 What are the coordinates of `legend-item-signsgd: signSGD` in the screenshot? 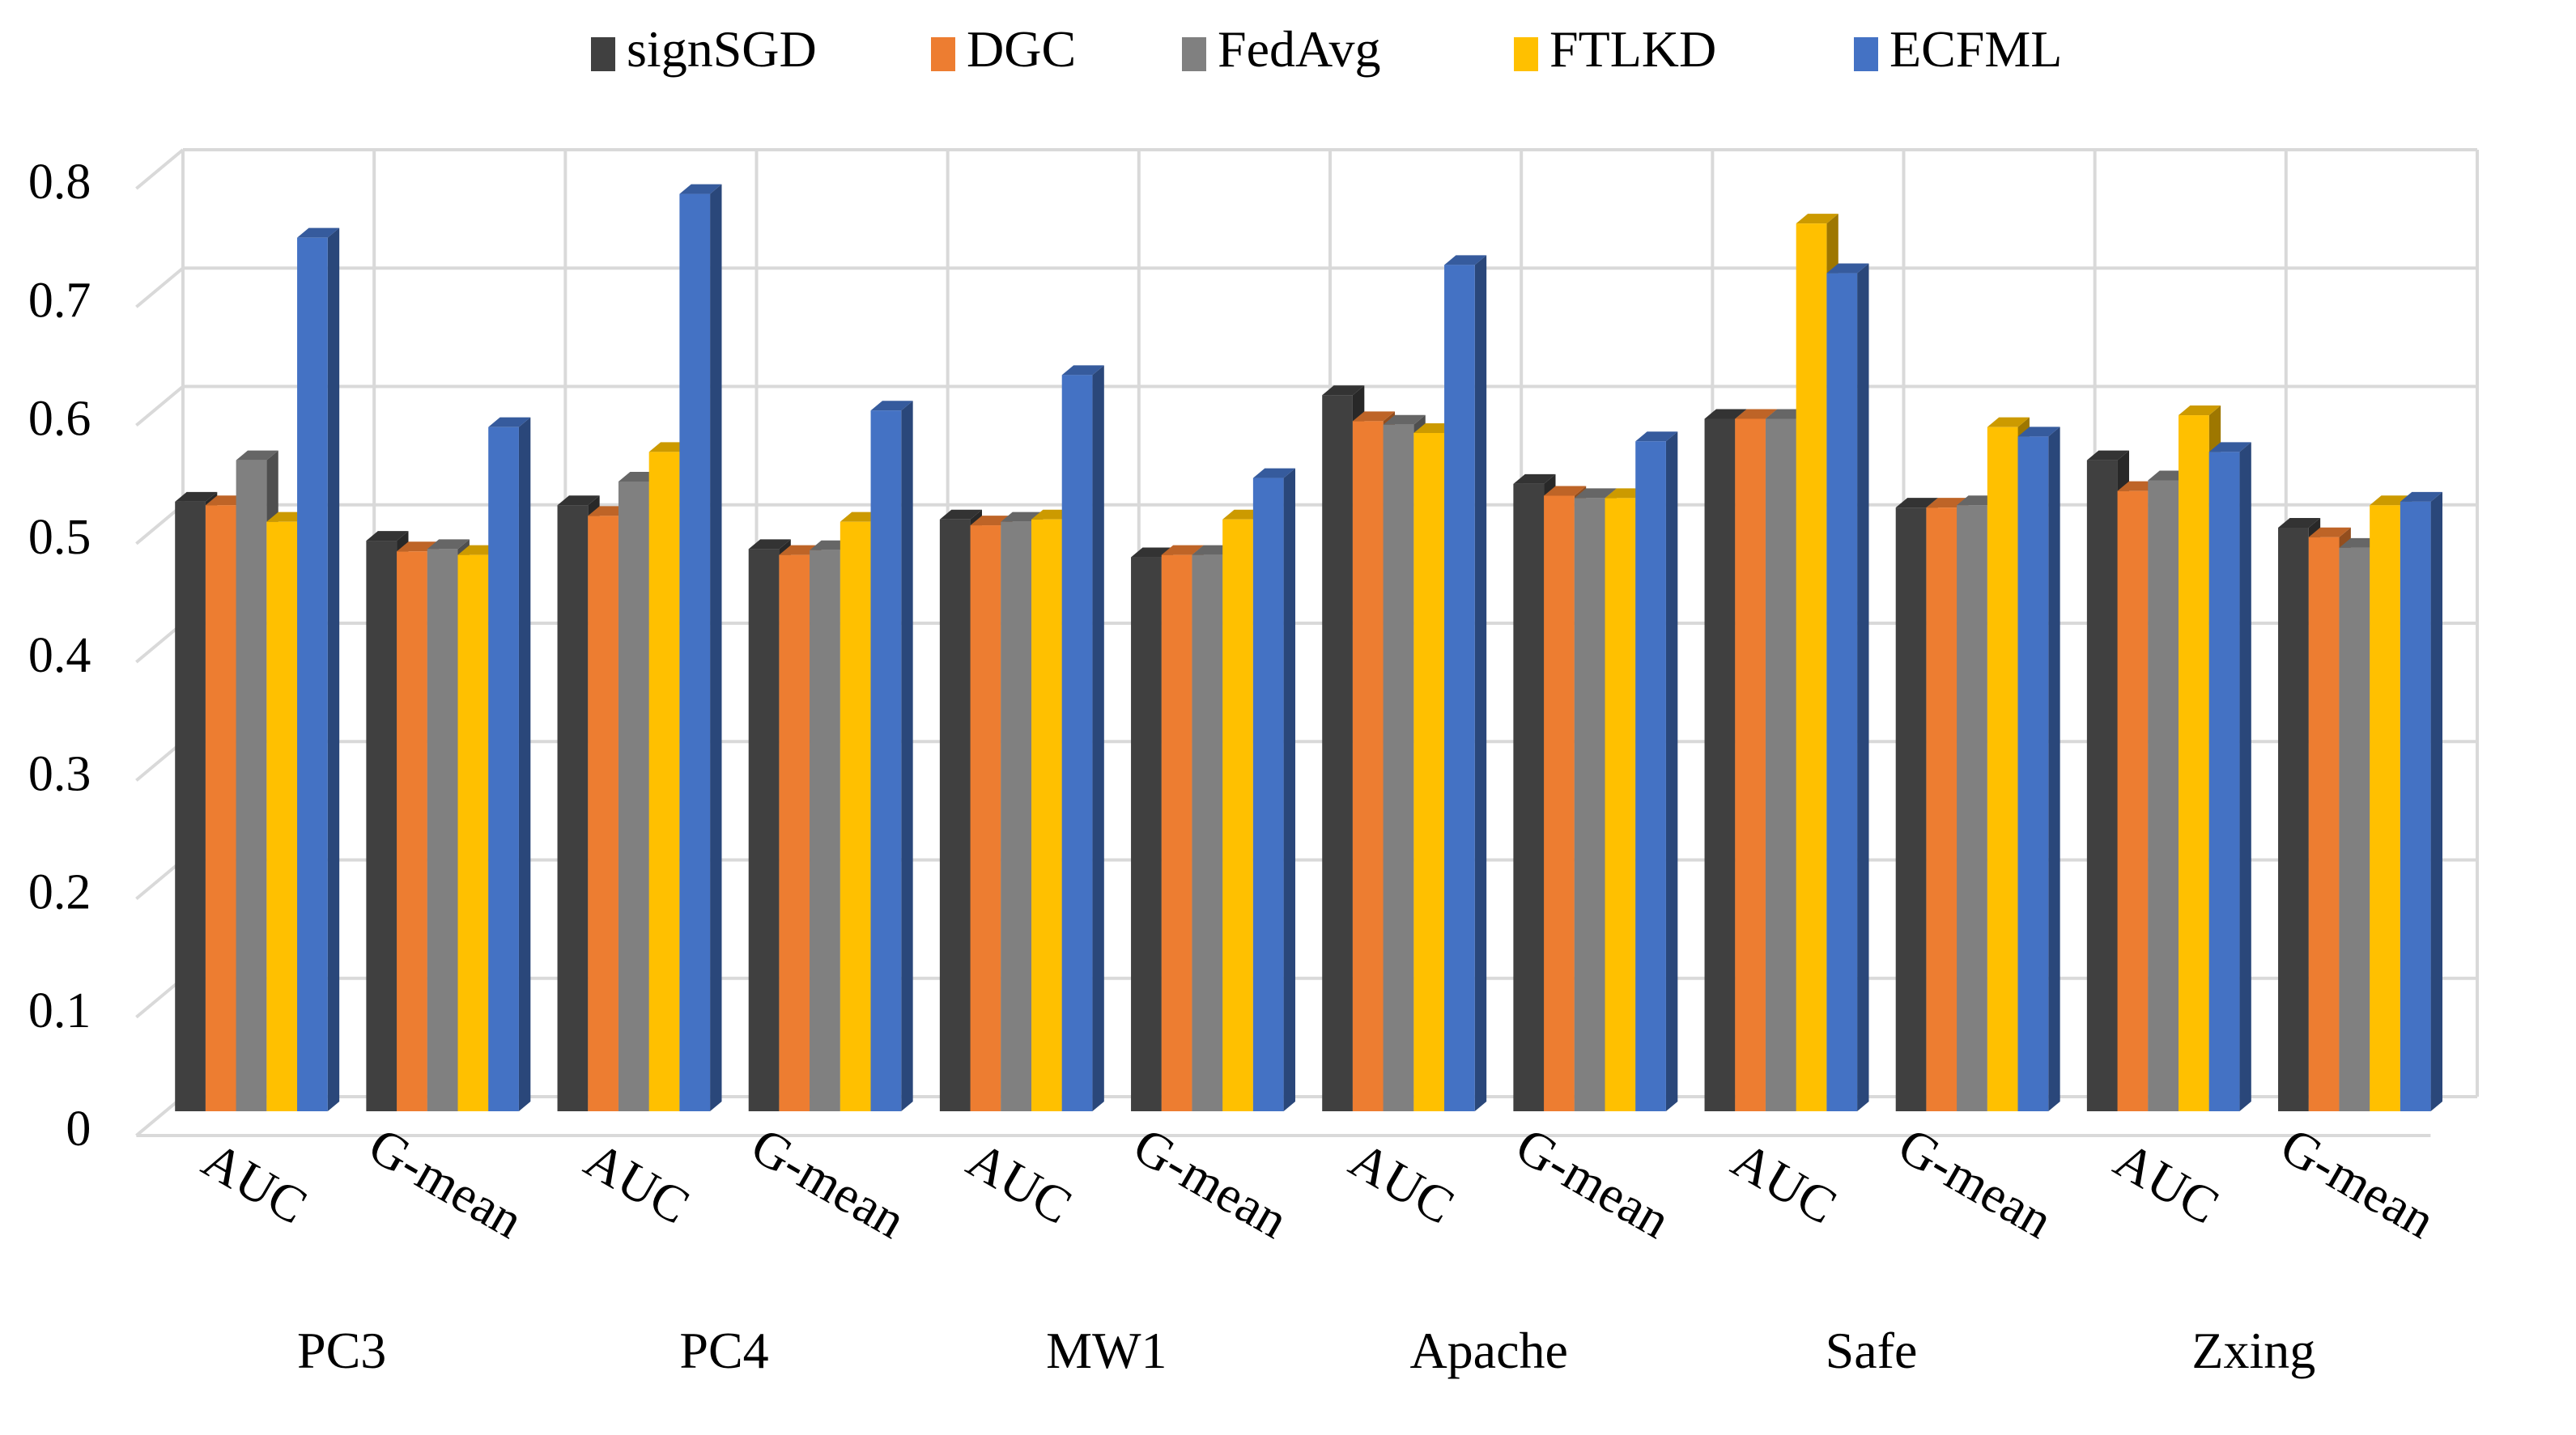 It's located at (704, 49).